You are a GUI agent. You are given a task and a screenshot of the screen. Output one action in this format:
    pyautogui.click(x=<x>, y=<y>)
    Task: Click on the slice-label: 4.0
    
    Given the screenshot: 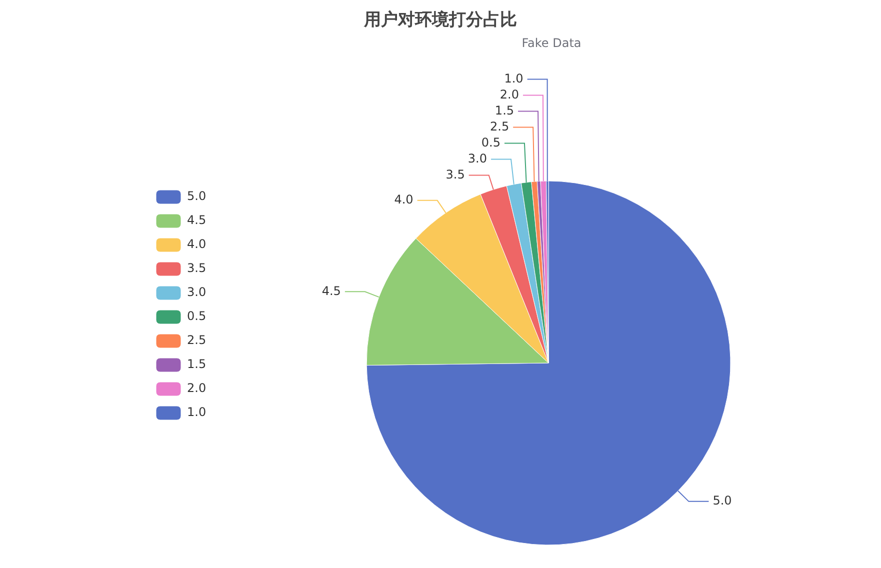 What is the action you would take?
    pyautogui.click(x=404, y=199)
    